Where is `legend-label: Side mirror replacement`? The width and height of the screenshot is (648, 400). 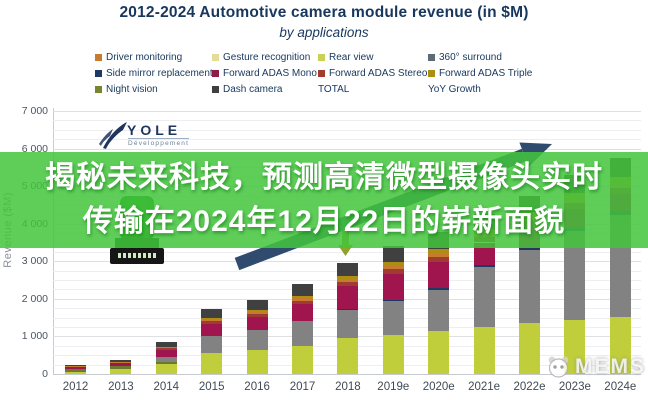
legend-label: Side mirror replacement is located at coordinates (159, 73).